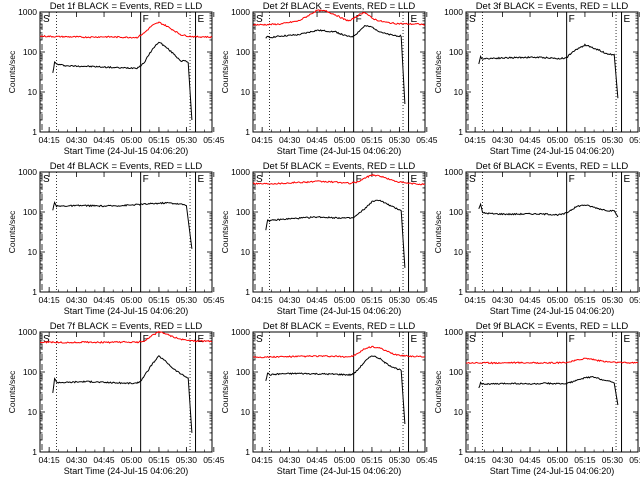 This screenshot has width=640, height=480. Describe the element at coordinates (552, 6) in the screenshot. I see `chart-title: Det 3f BLACK = Events, RED = LLD` at that location.